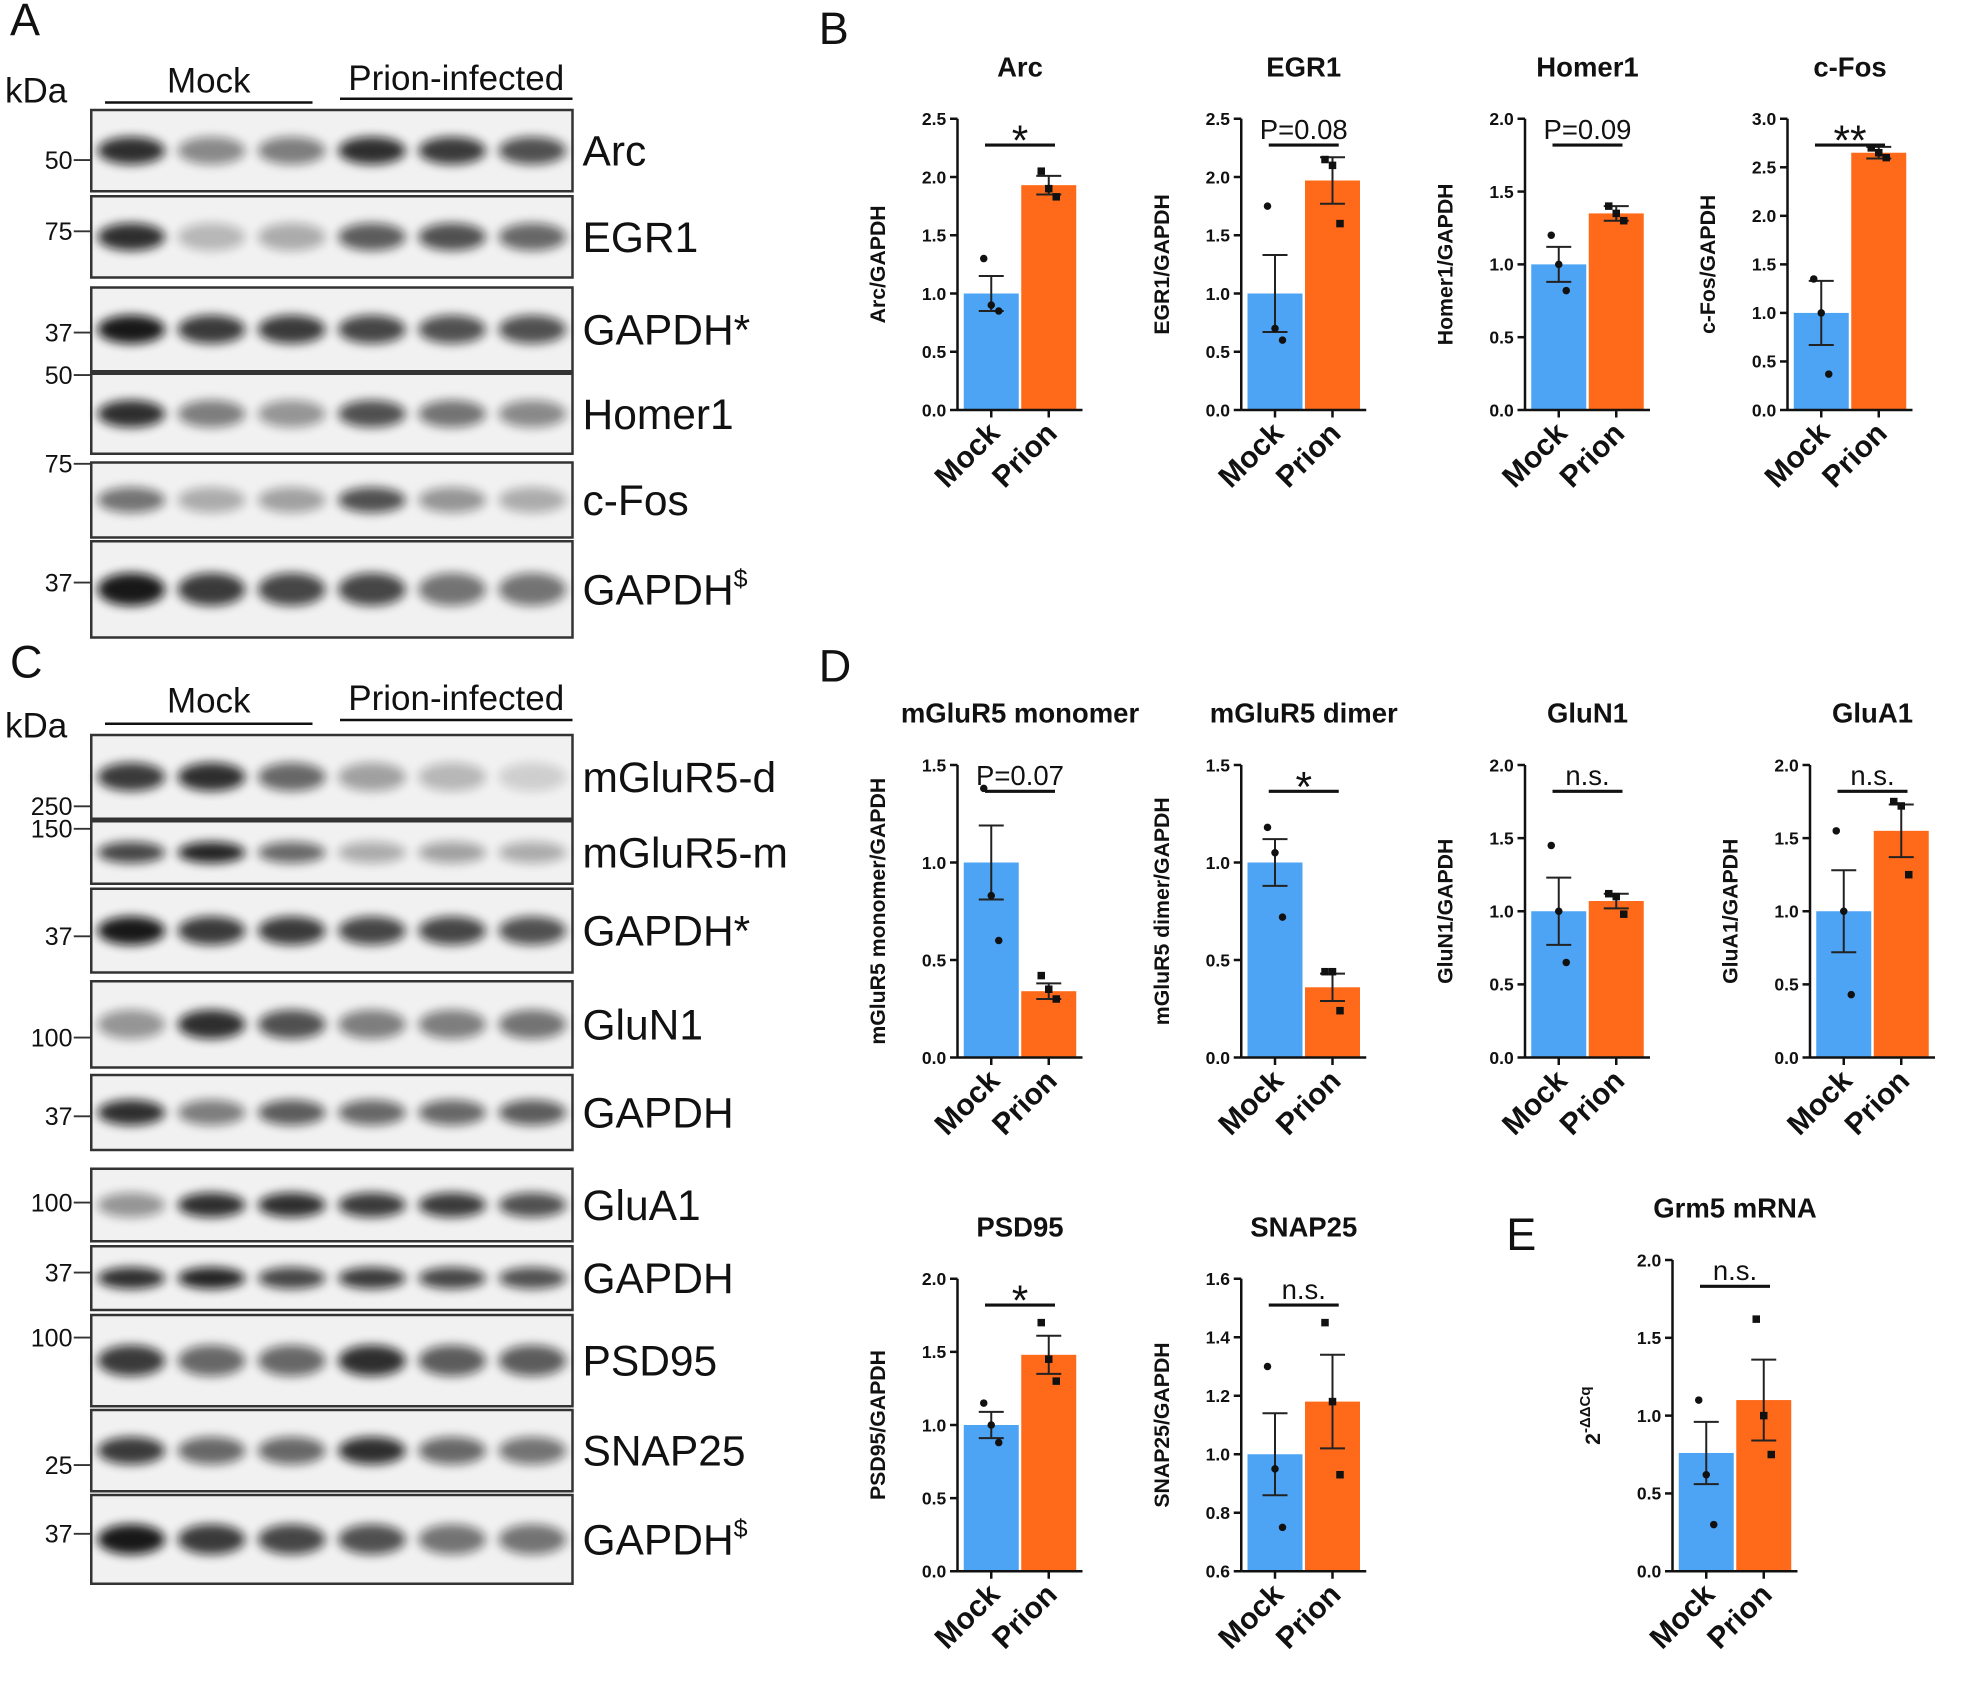 The height and width of the screenshot is (1687, 1962). I want to click on group-label: Prion-infected, so click(456, 698).